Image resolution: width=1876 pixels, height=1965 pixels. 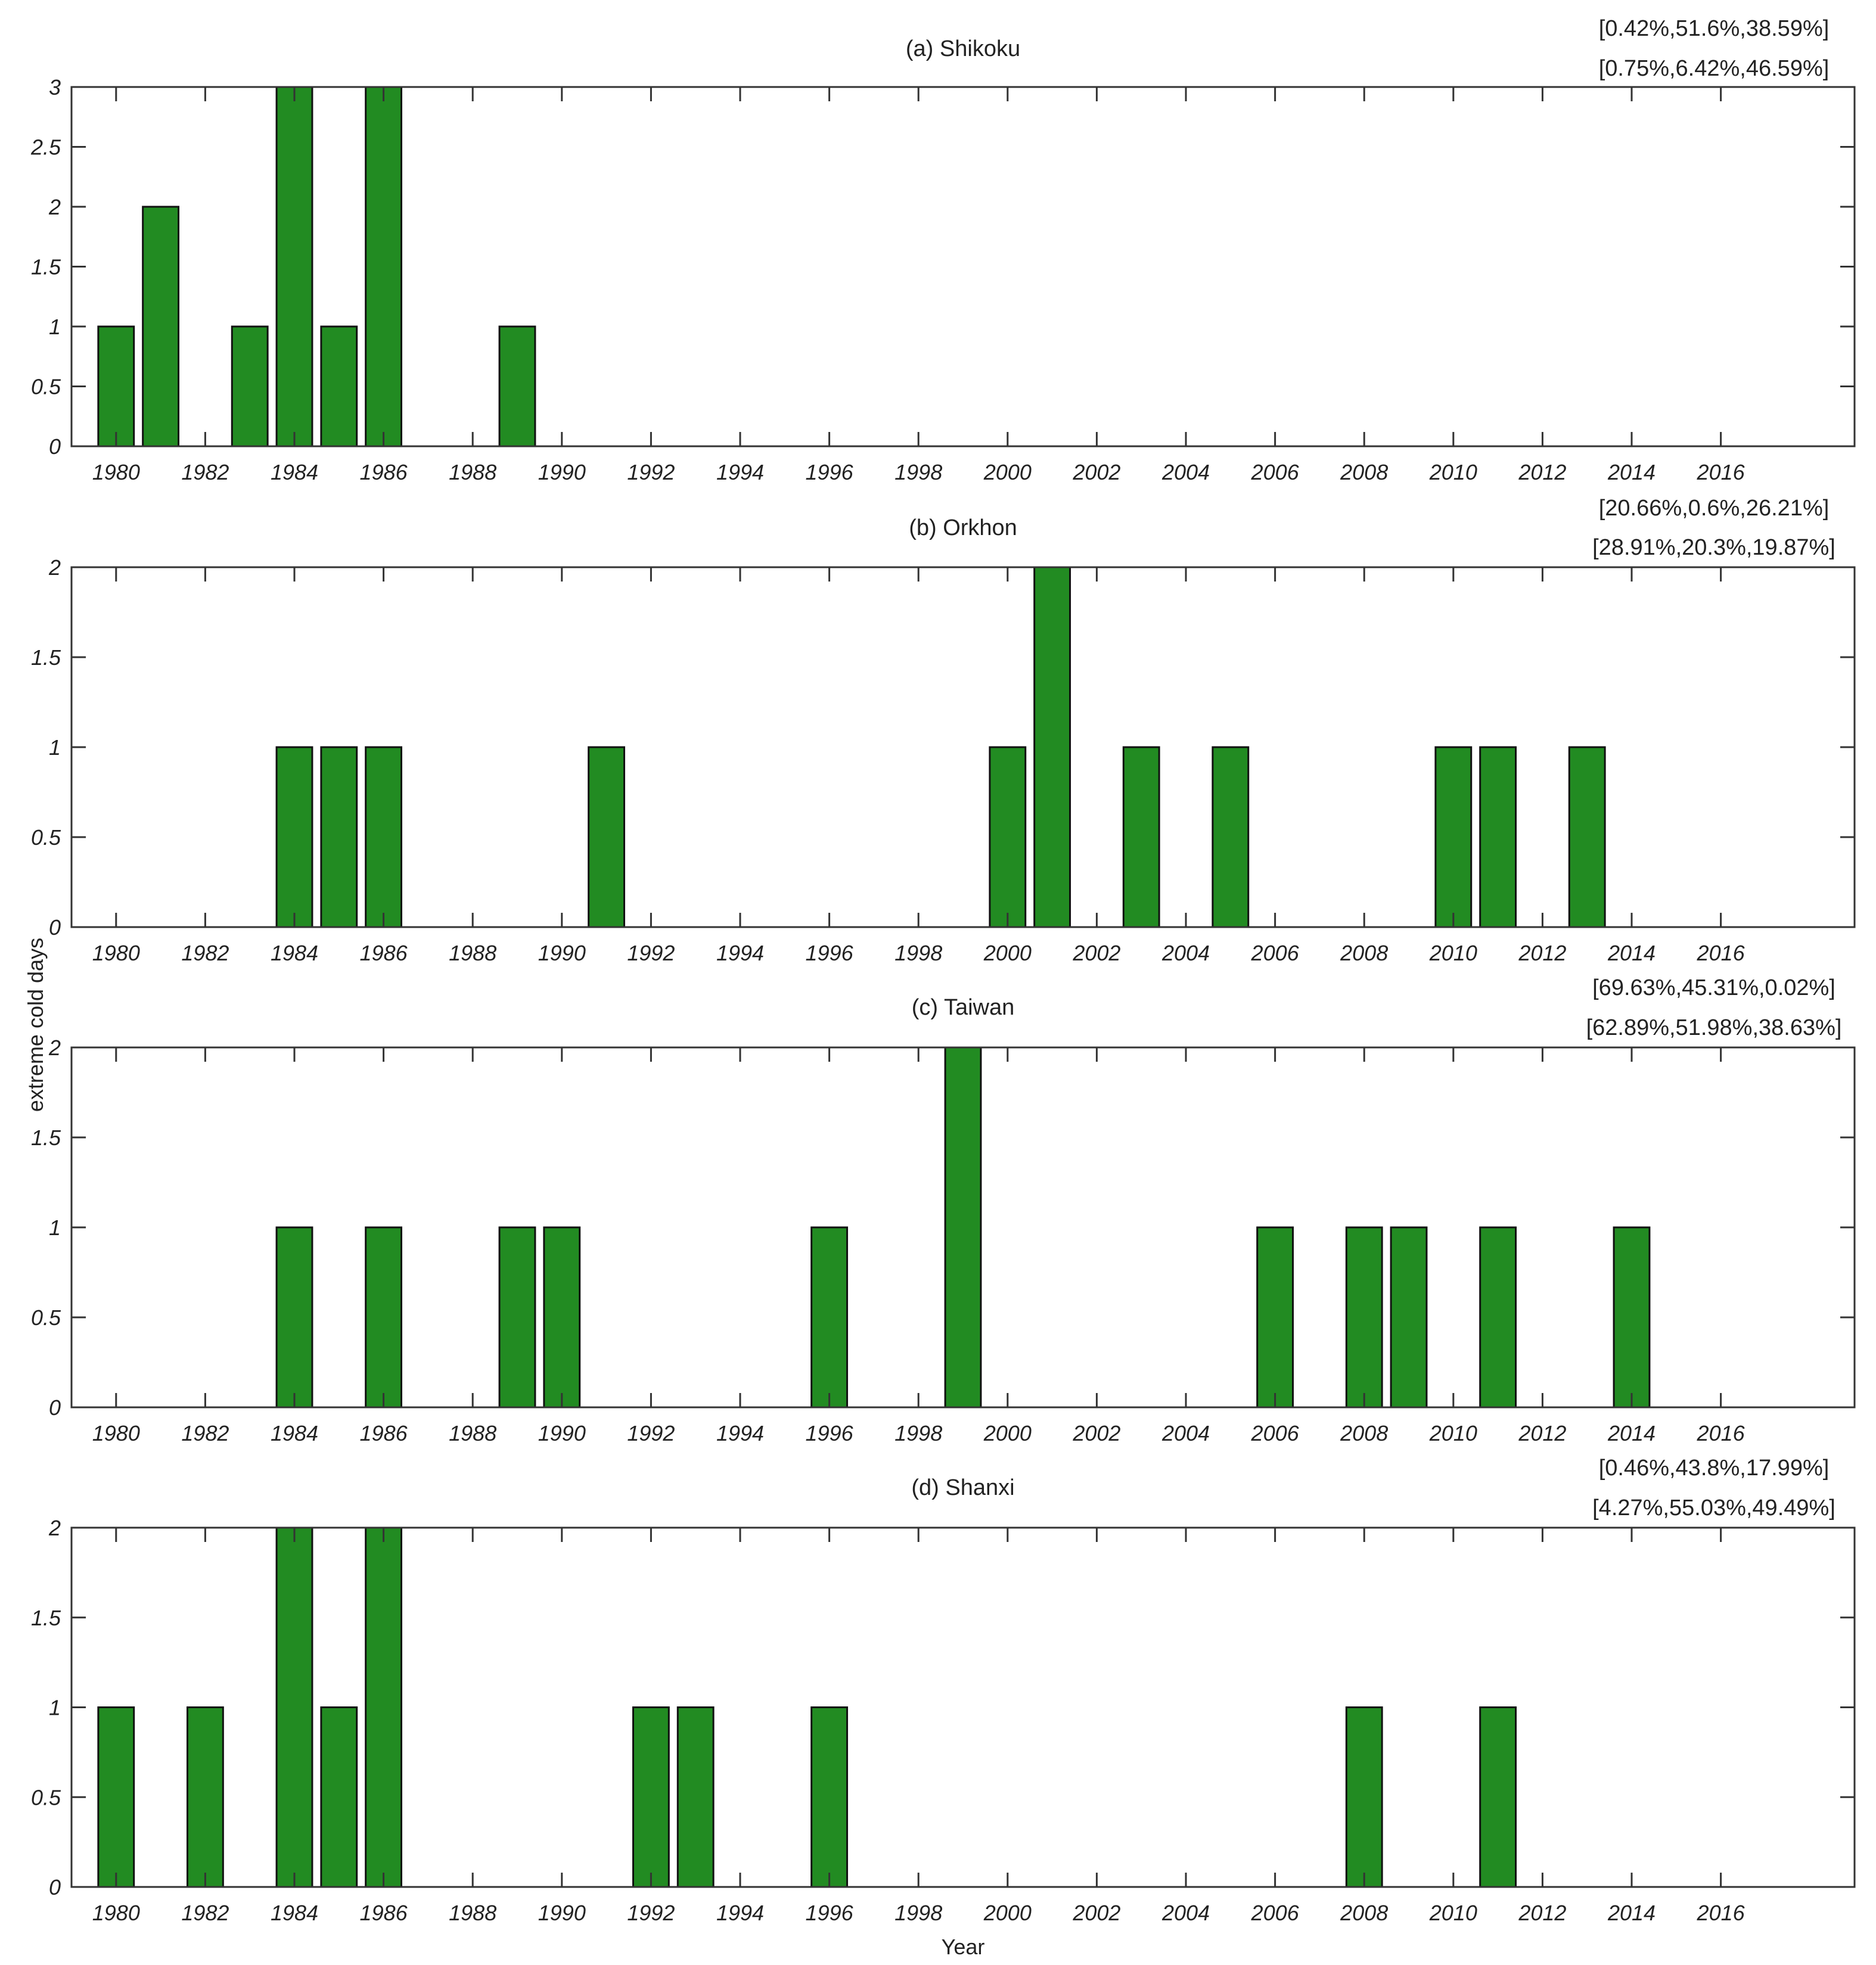 I want to click on y-tick-label-1.5: 1.5, so click(x=46, y=658).